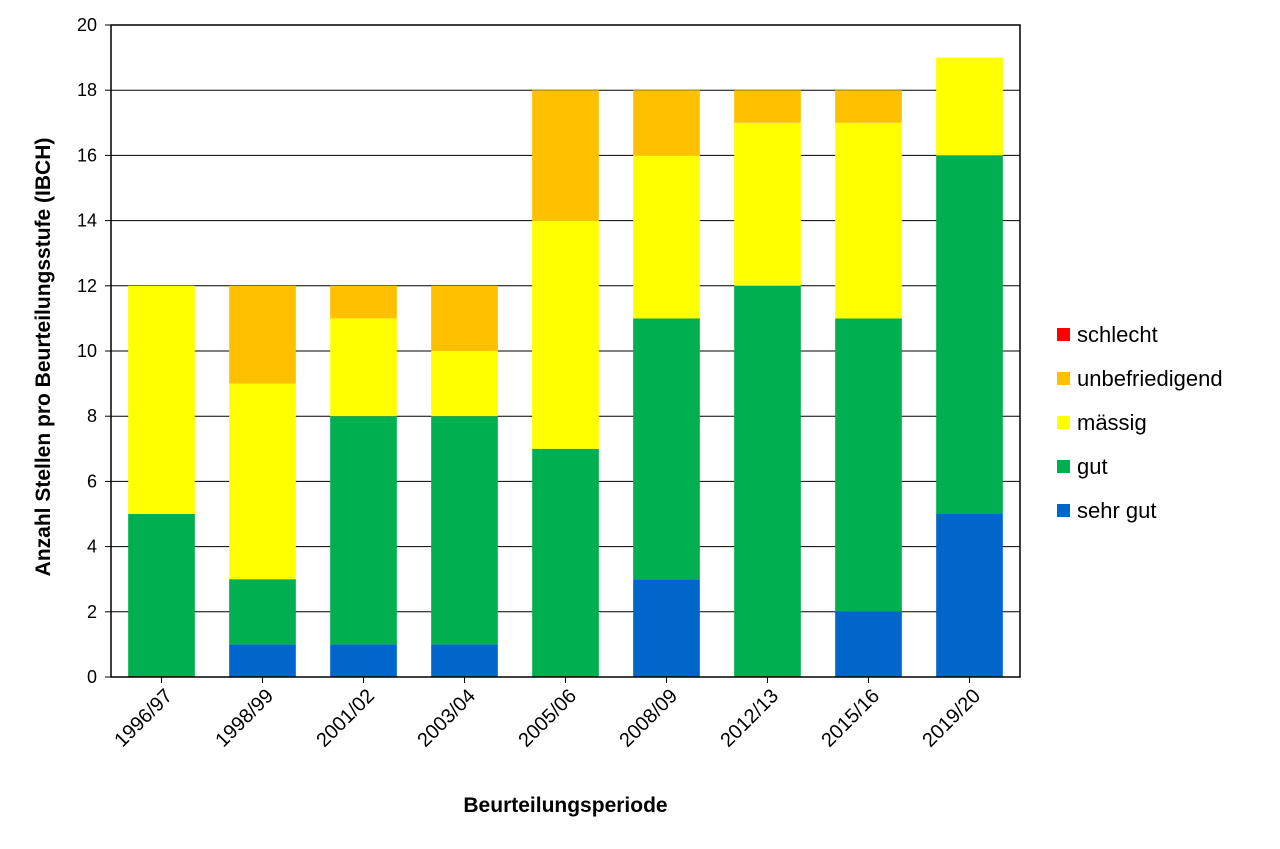 The width and height of the screenshot is (1280, 849). I want to click on x-tick-label: 1998/99, so click(244, 718).